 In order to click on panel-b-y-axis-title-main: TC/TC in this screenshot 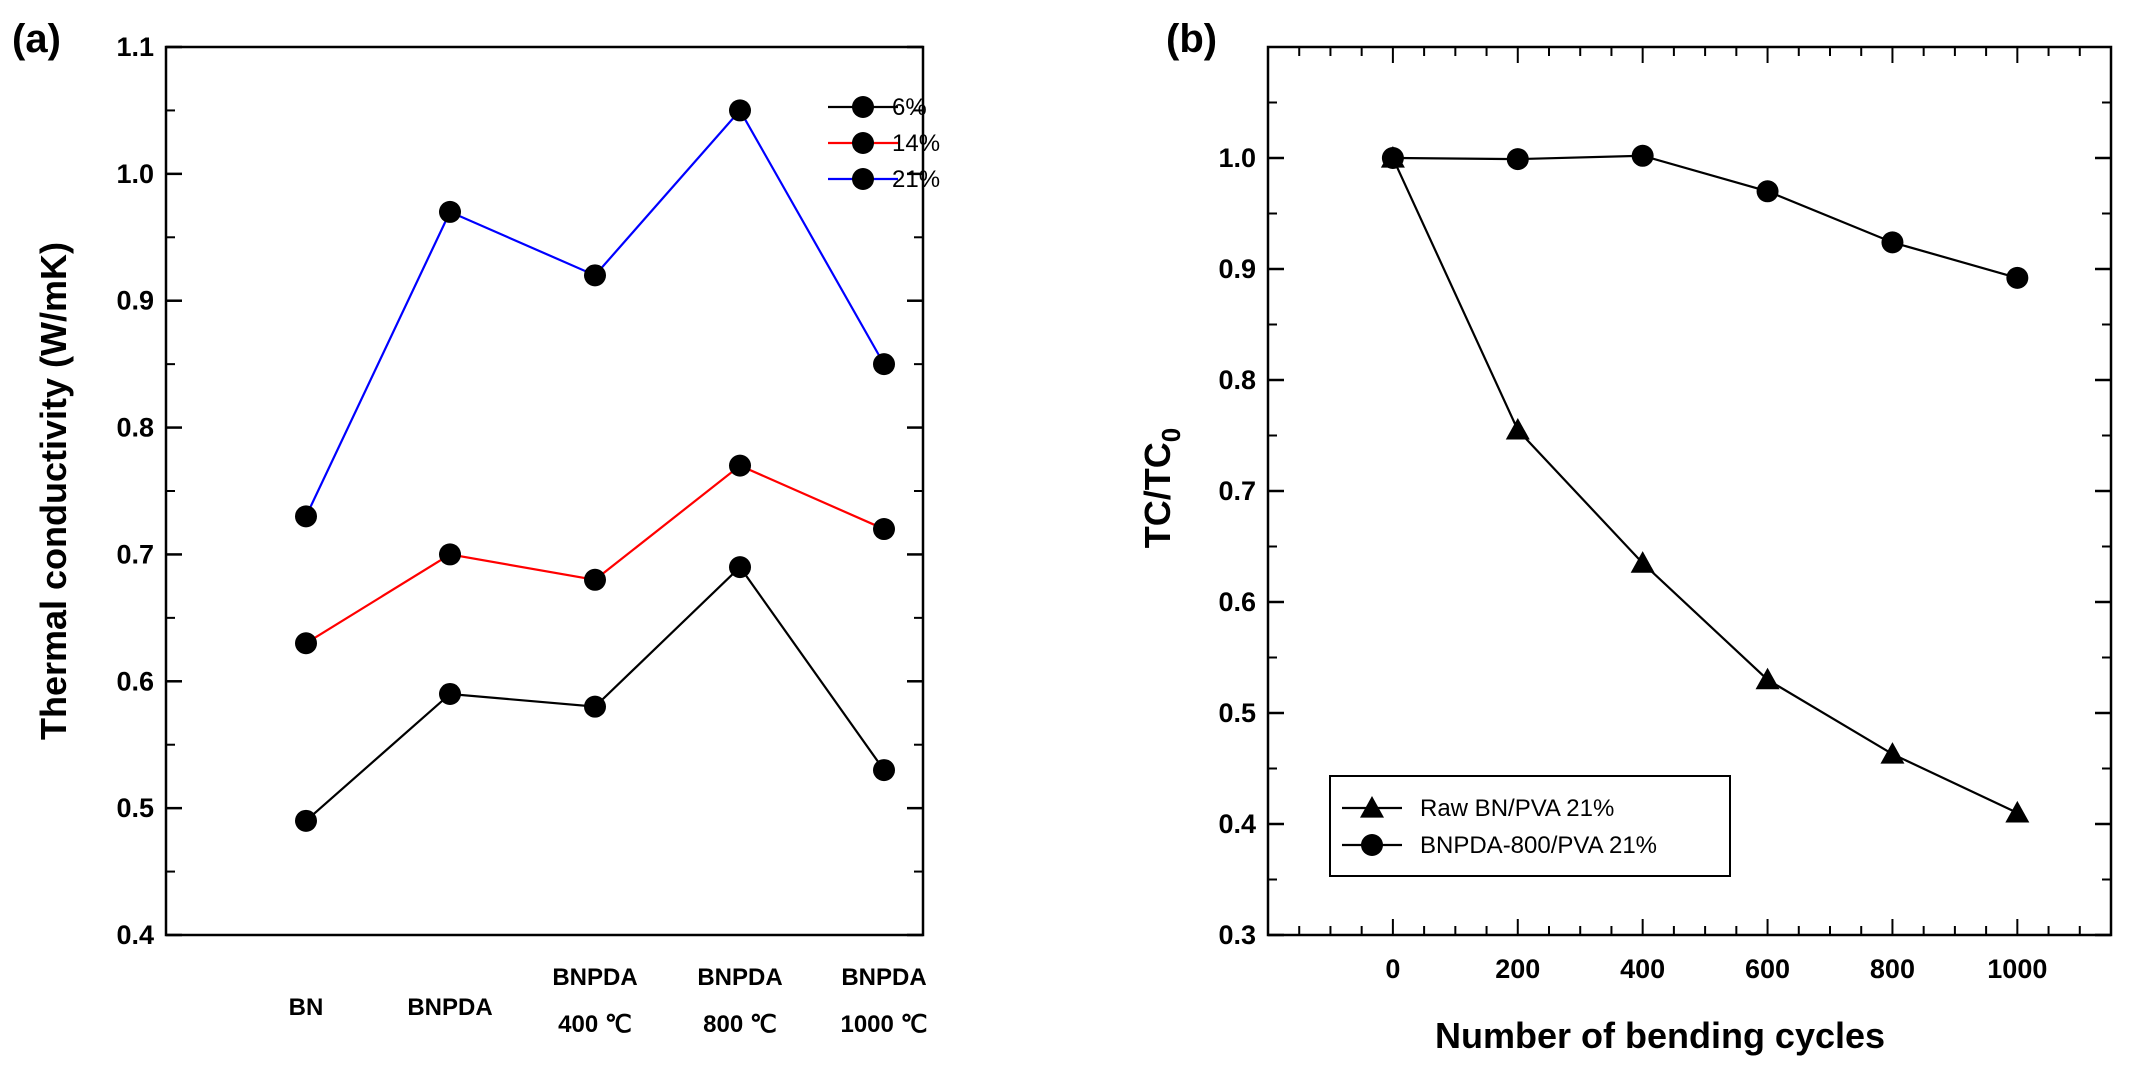, I will do `click(1157, 495)`.